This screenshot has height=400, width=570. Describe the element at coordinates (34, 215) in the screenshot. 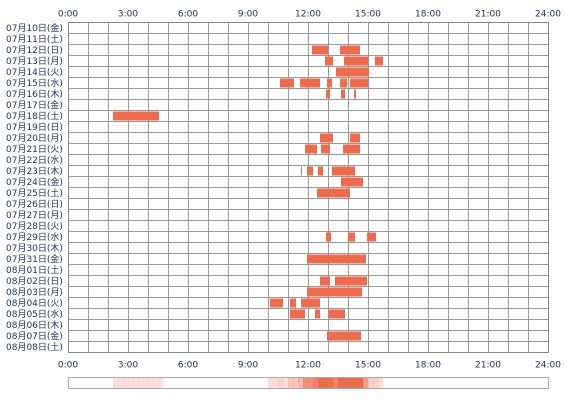

I see `row-label: 07月27日(月)` at that location.